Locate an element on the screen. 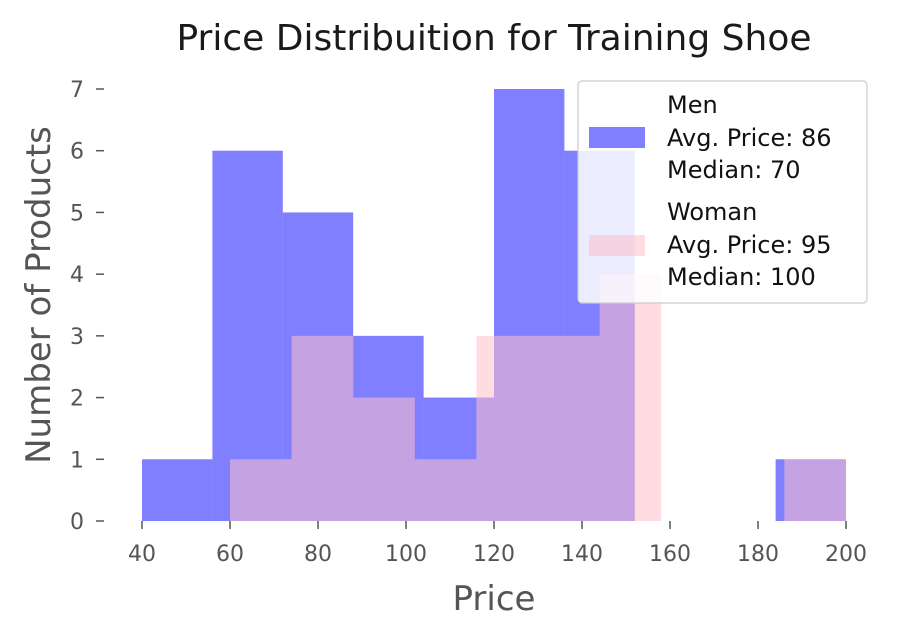 The image size is (901, 642). y-tick-label-6: 6 is located at coordinates (77, 152).